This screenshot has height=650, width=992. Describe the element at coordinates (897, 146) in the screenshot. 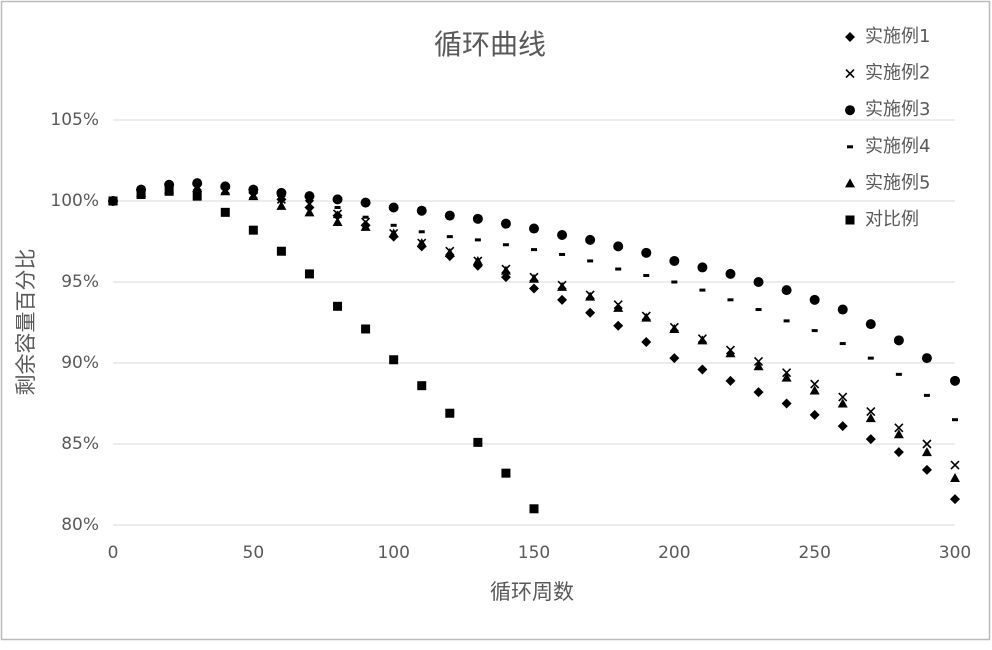

I see `legend-label: 实施例4` at that location.